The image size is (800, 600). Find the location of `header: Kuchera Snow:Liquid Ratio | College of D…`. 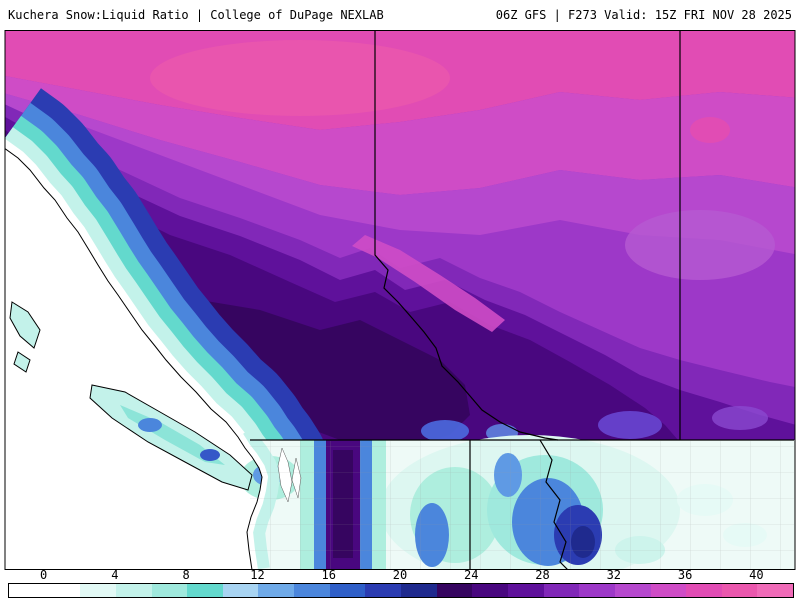

header: Kuchera Snow:Liquid Ratio | College of D… is located at coordinates (400, 15).